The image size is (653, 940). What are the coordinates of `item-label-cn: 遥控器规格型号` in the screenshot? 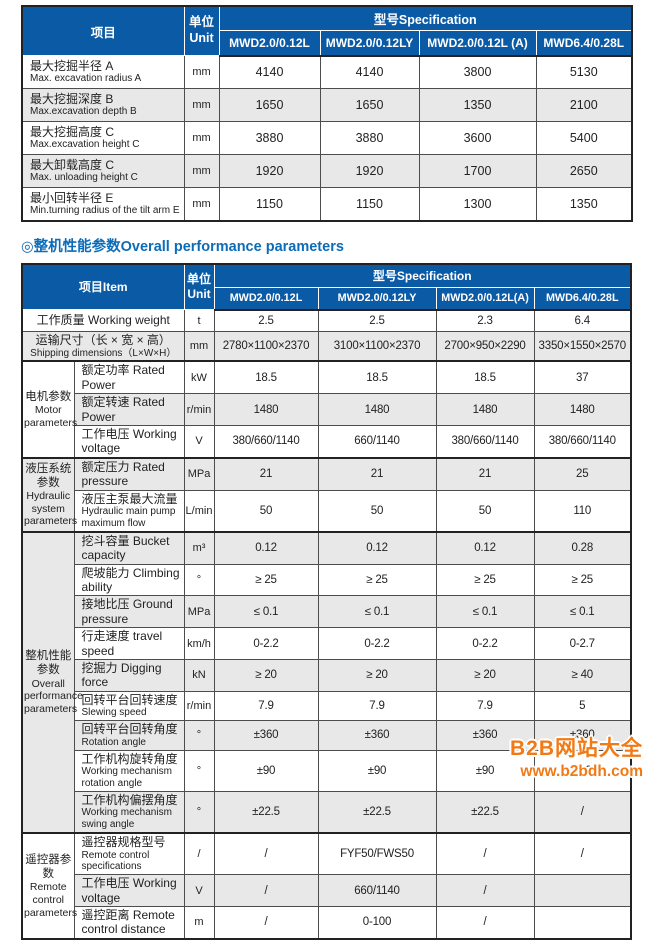 It's located at (123, 841).